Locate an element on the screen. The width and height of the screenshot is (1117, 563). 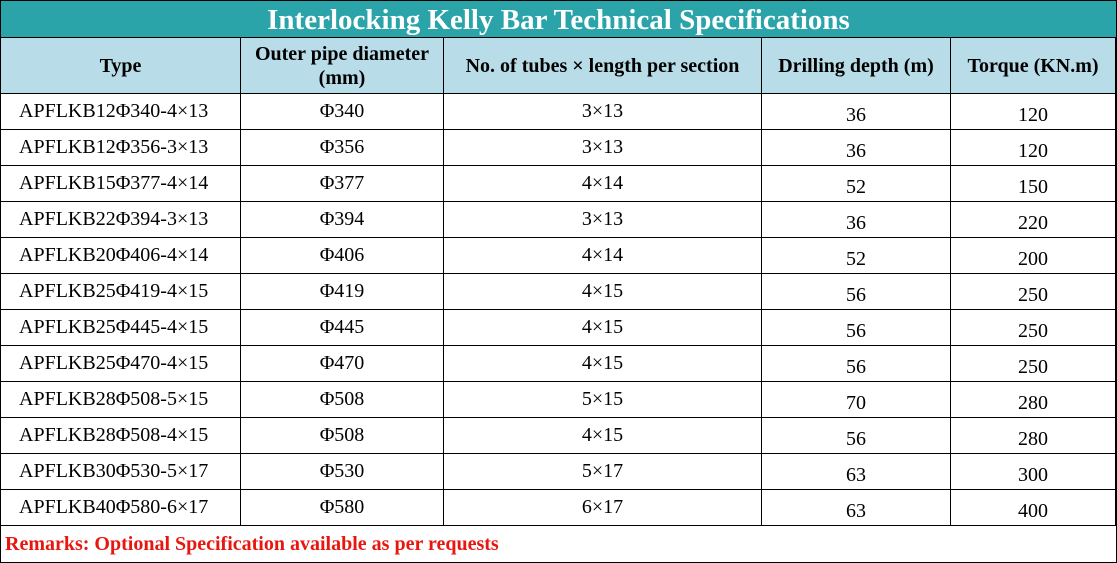
table-cell: APFLKB12Φ340-4×13 is located at coordinates (121, 112).